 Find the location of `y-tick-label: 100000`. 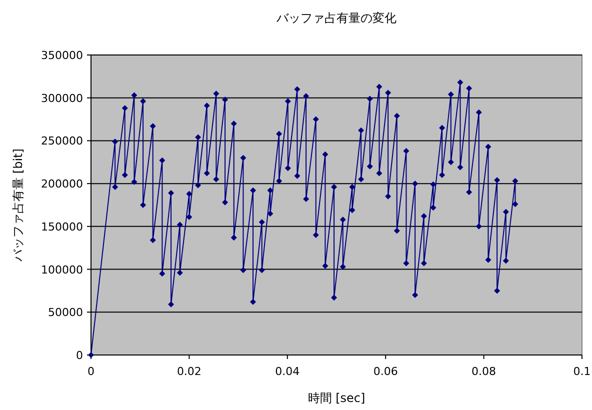

y-tick-label: 100000 is located at coordinates (62, 269).